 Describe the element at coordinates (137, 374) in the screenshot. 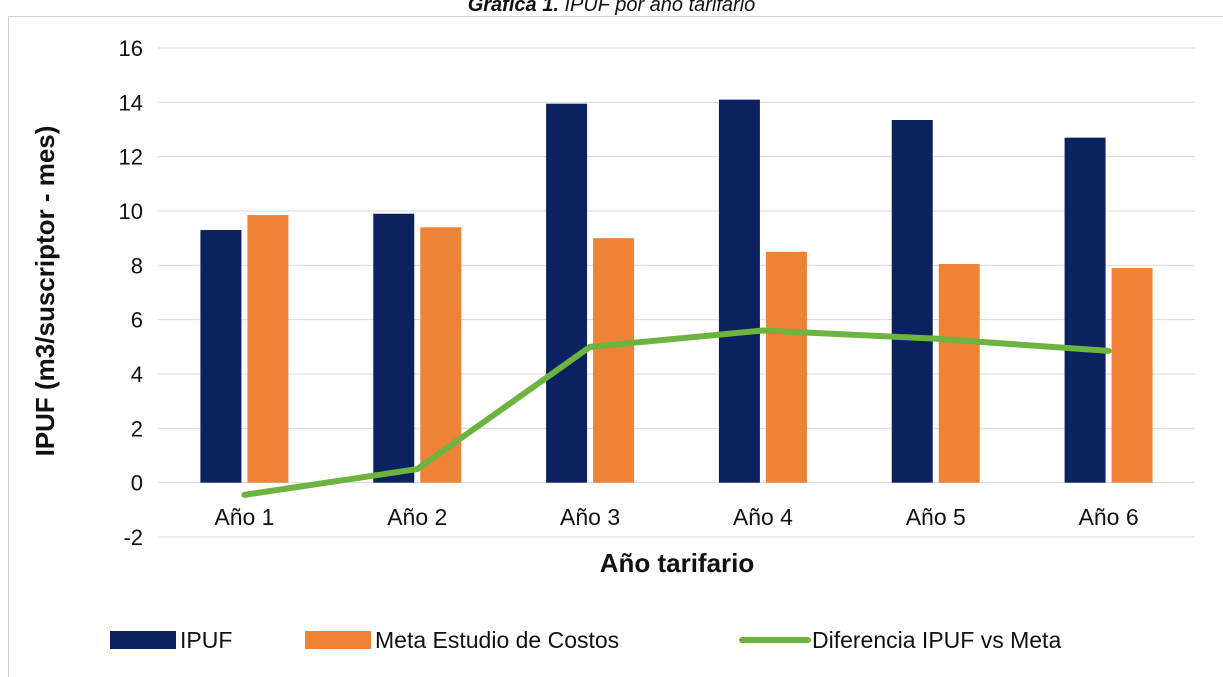

I see `y-tick-label: 4` at that location.